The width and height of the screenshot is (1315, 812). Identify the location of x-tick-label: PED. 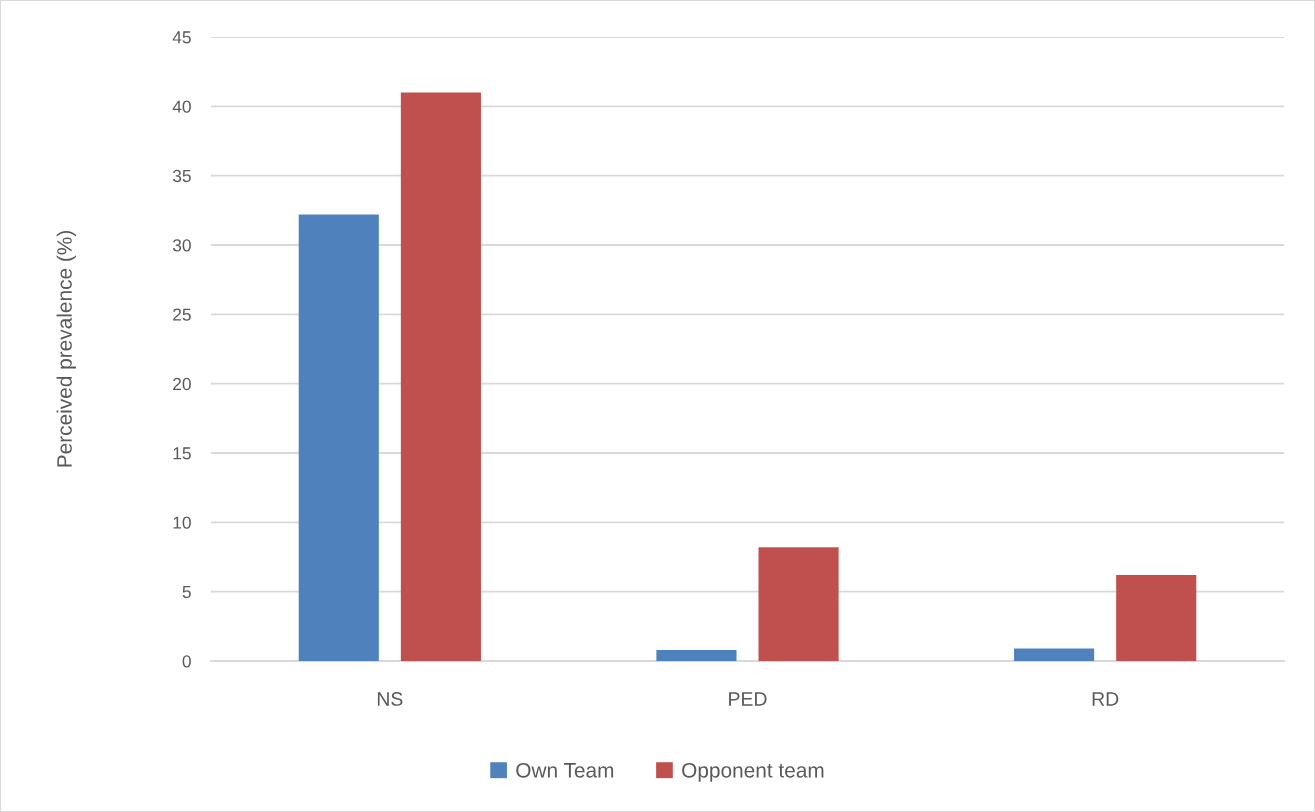
(748, 699).